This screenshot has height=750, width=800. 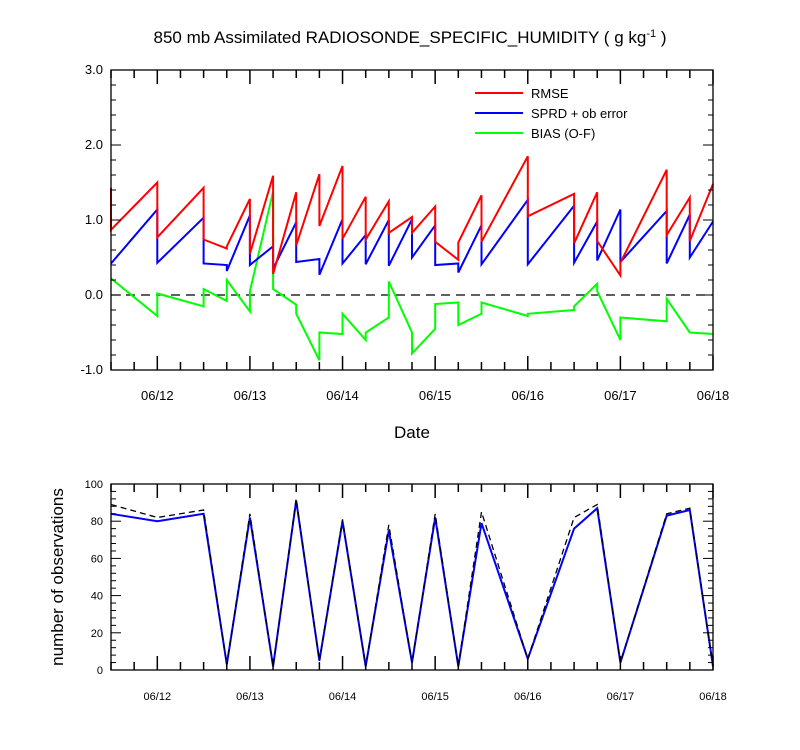 I want to click on y-tick-label: 0, so click(x=100, y=671).